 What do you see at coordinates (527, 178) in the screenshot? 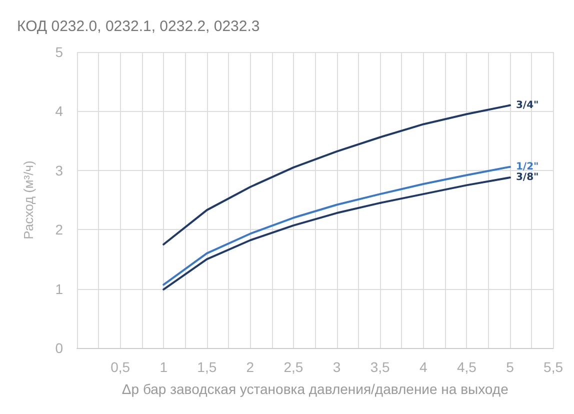
I see `series-label: 3/8"` at bounding box center [527, 178].